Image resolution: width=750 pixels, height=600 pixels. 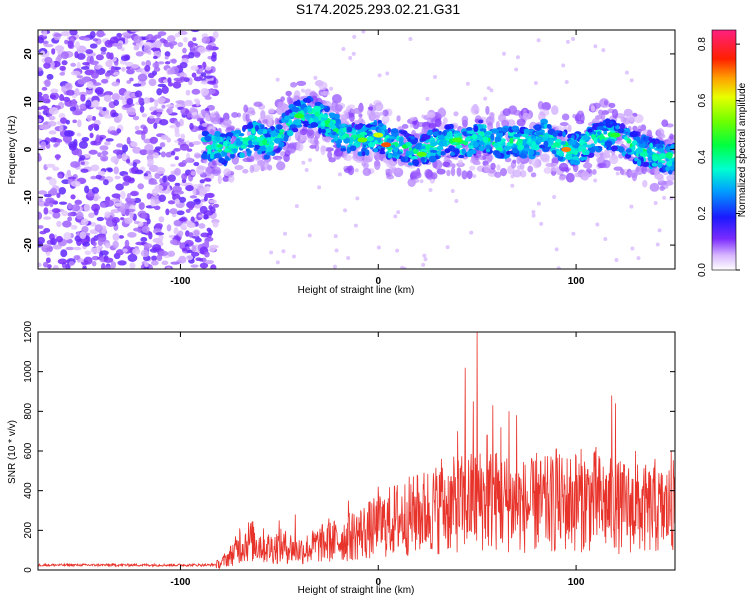 I want to click on colorbar-gradient, so click(x=724, y=150).